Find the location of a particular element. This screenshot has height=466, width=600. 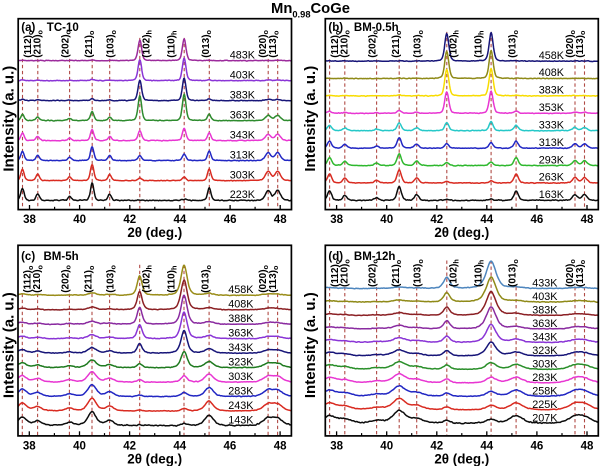

svg-text: 243K is located at coordinates (241, 406).